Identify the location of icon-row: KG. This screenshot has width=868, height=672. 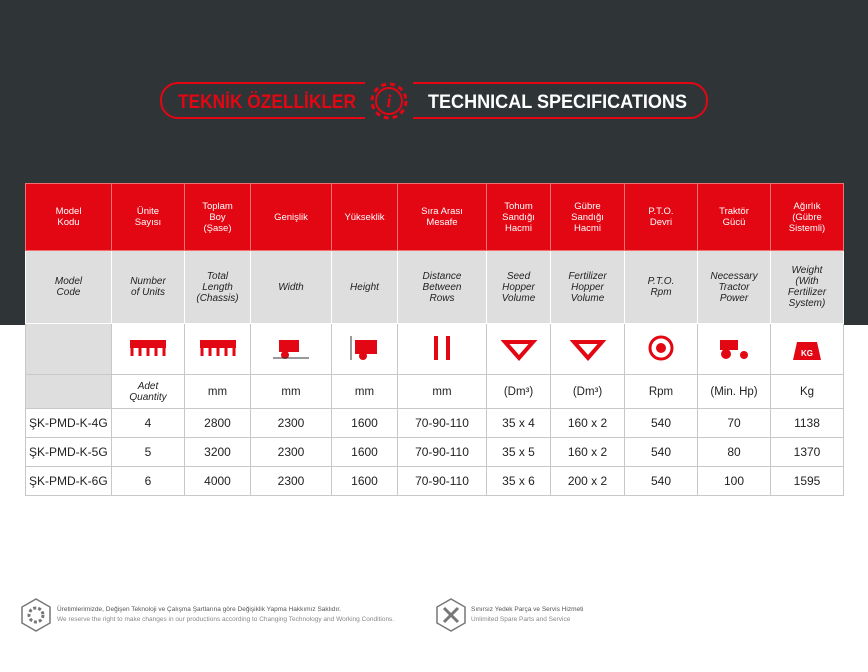
(434, 349).